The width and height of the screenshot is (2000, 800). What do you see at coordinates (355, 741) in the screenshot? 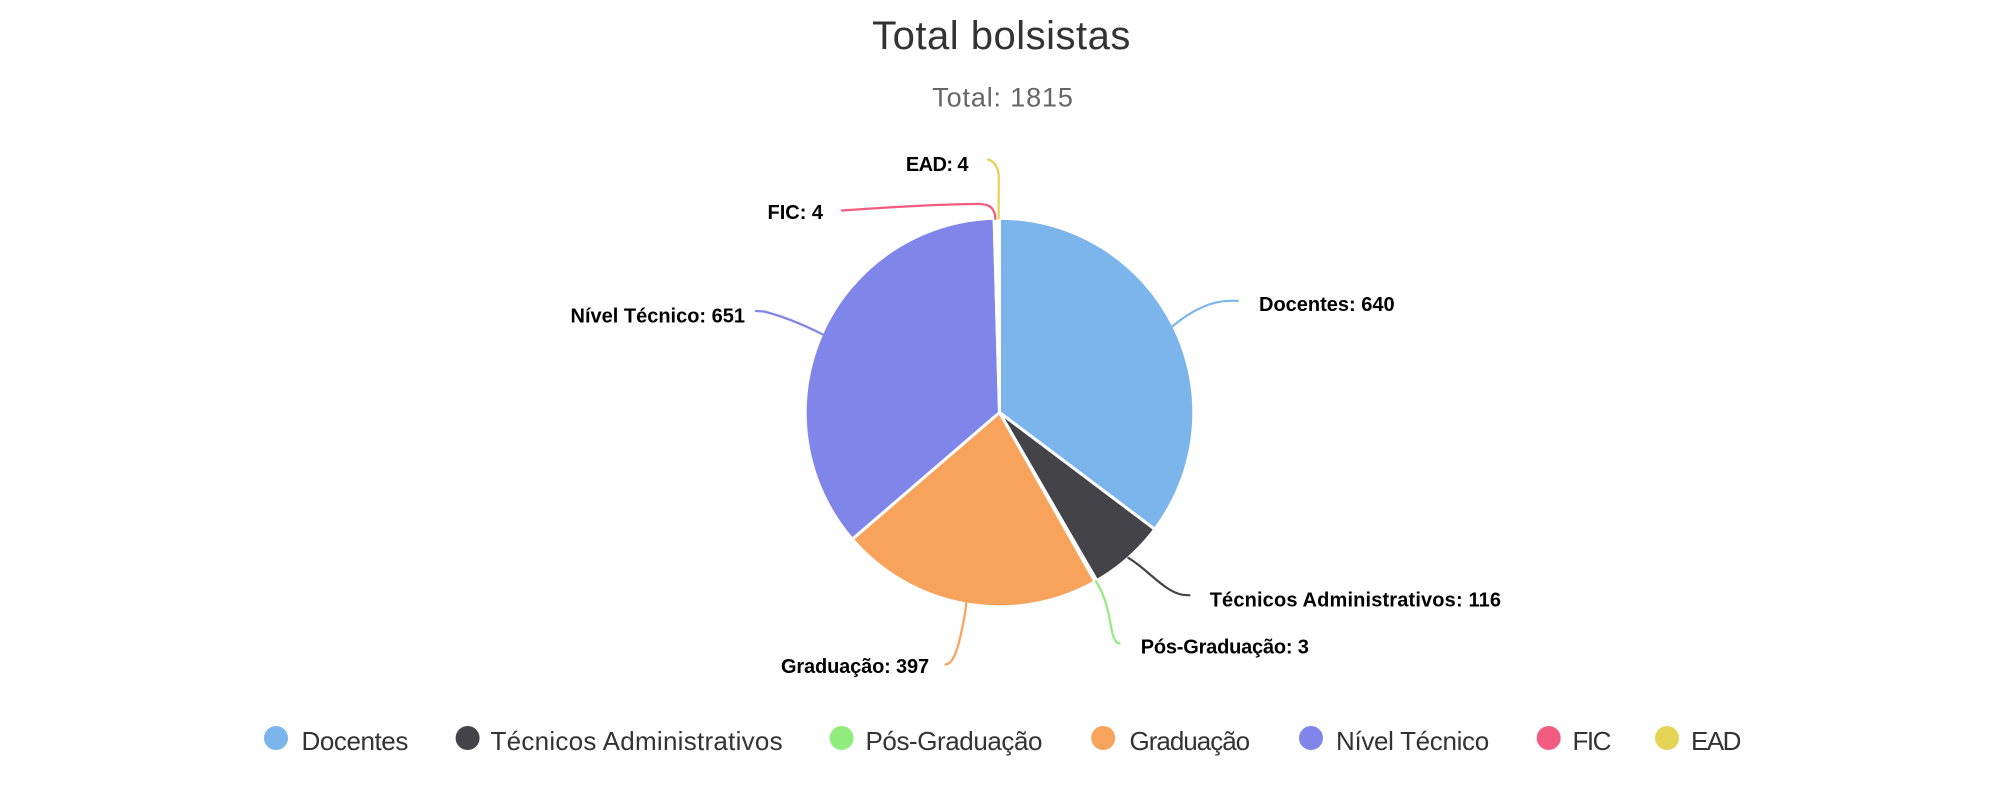
I see `svg-text: Docentes` at bounding box center [355, 741].